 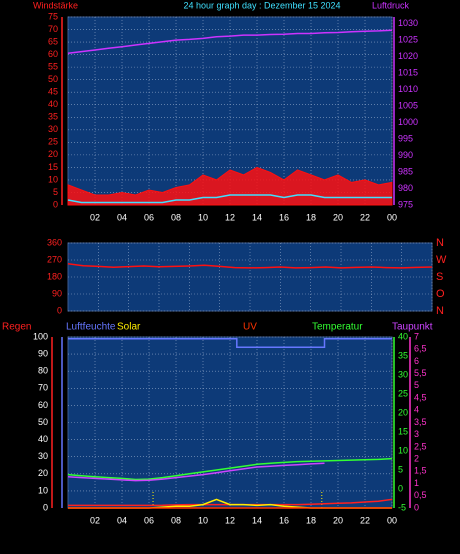 What do you see at coordinates (54, 276) in the screenshot?
I see `y-tick-label: 180` at bounding box center [54, 276].